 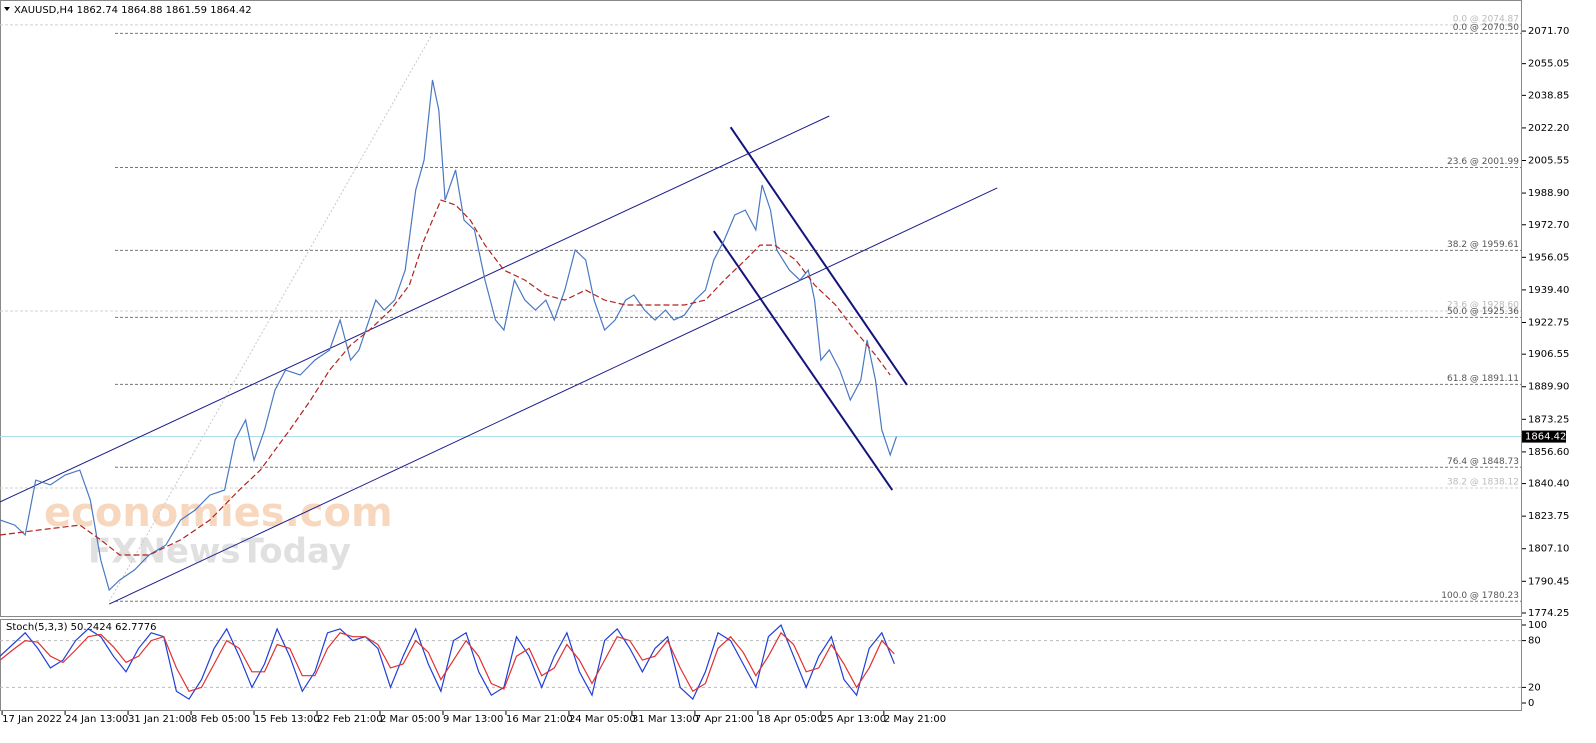 What do you see at coordinates (1548, 257) in the screenshot?
I see `y-tick-label: 1956.05` at bounding box center [1548, 257].